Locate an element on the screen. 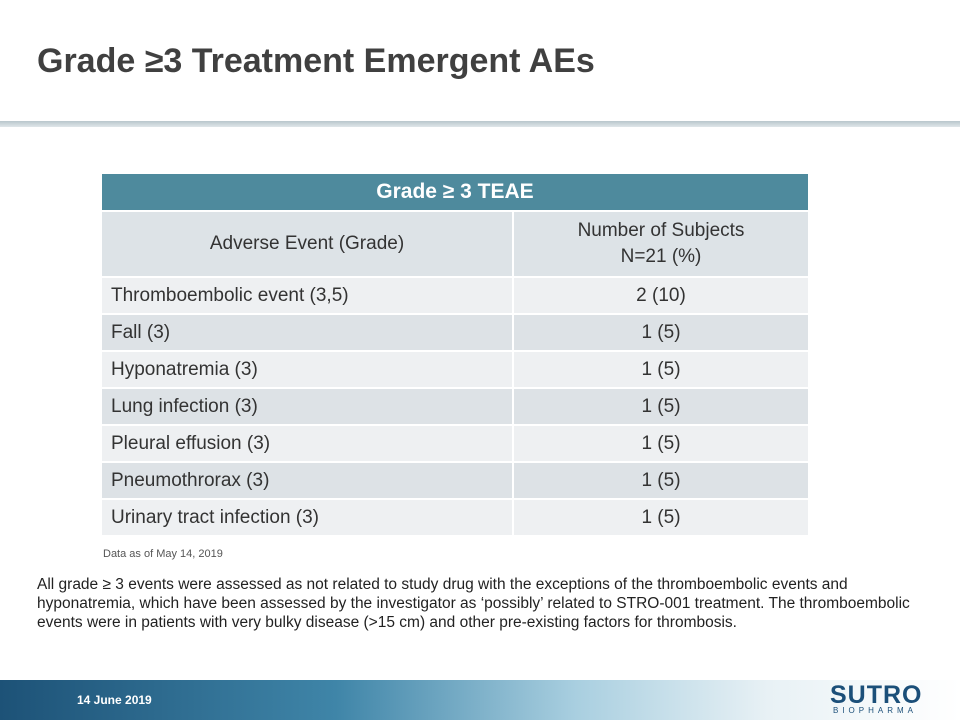  table-row: Pneumothrorax (3) 1 (5) is located at coordinates (455, 480).